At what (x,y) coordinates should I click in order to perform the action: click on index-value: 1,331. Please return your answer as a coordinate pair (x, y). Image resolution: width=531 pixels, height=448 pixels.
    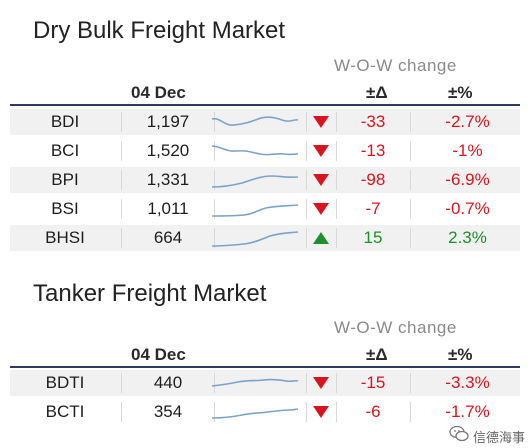
    Looking at the image, I should click on (168, 179).